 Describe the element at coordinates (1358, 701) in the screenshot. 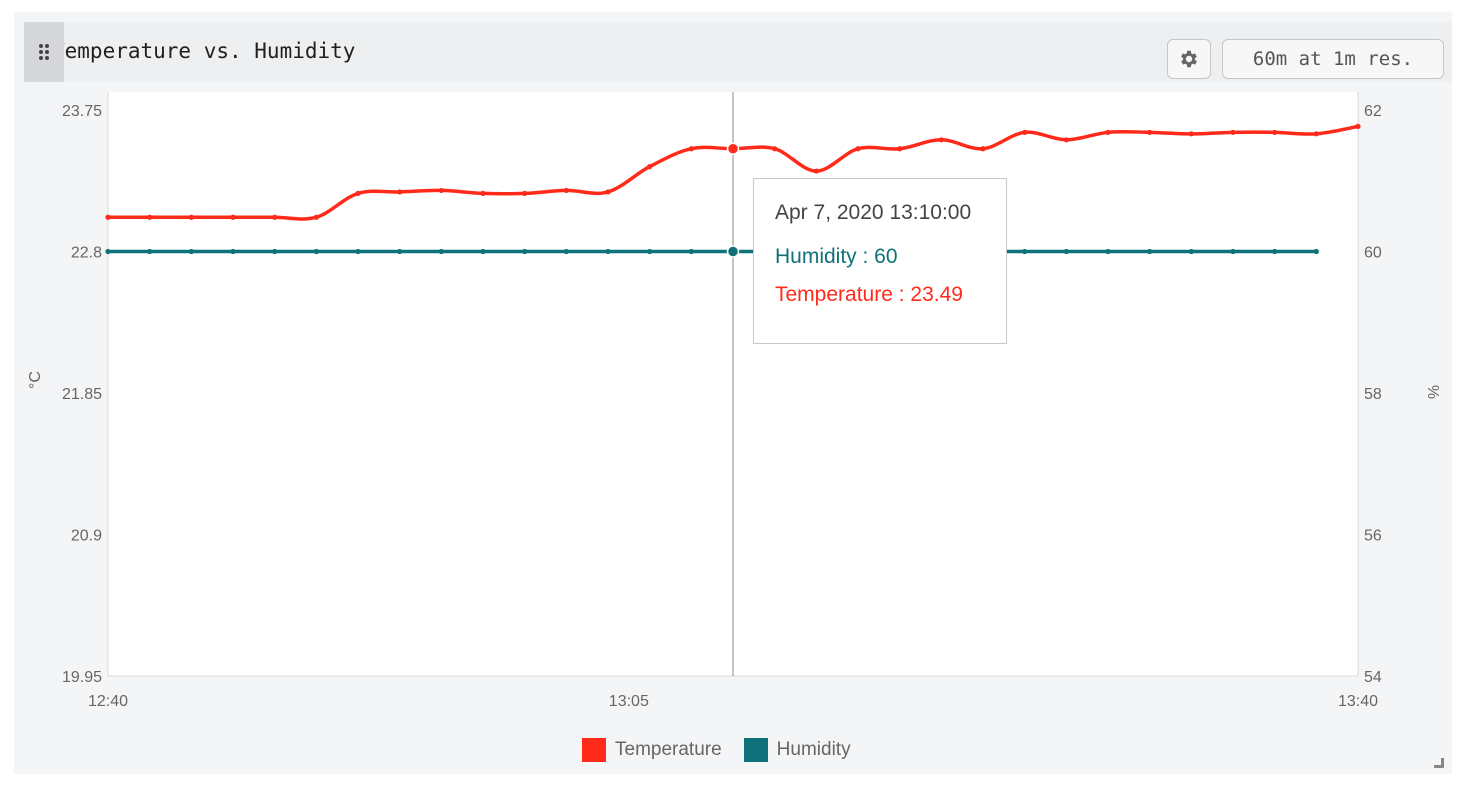

I see `x-tick-label: 13:40` at that location.